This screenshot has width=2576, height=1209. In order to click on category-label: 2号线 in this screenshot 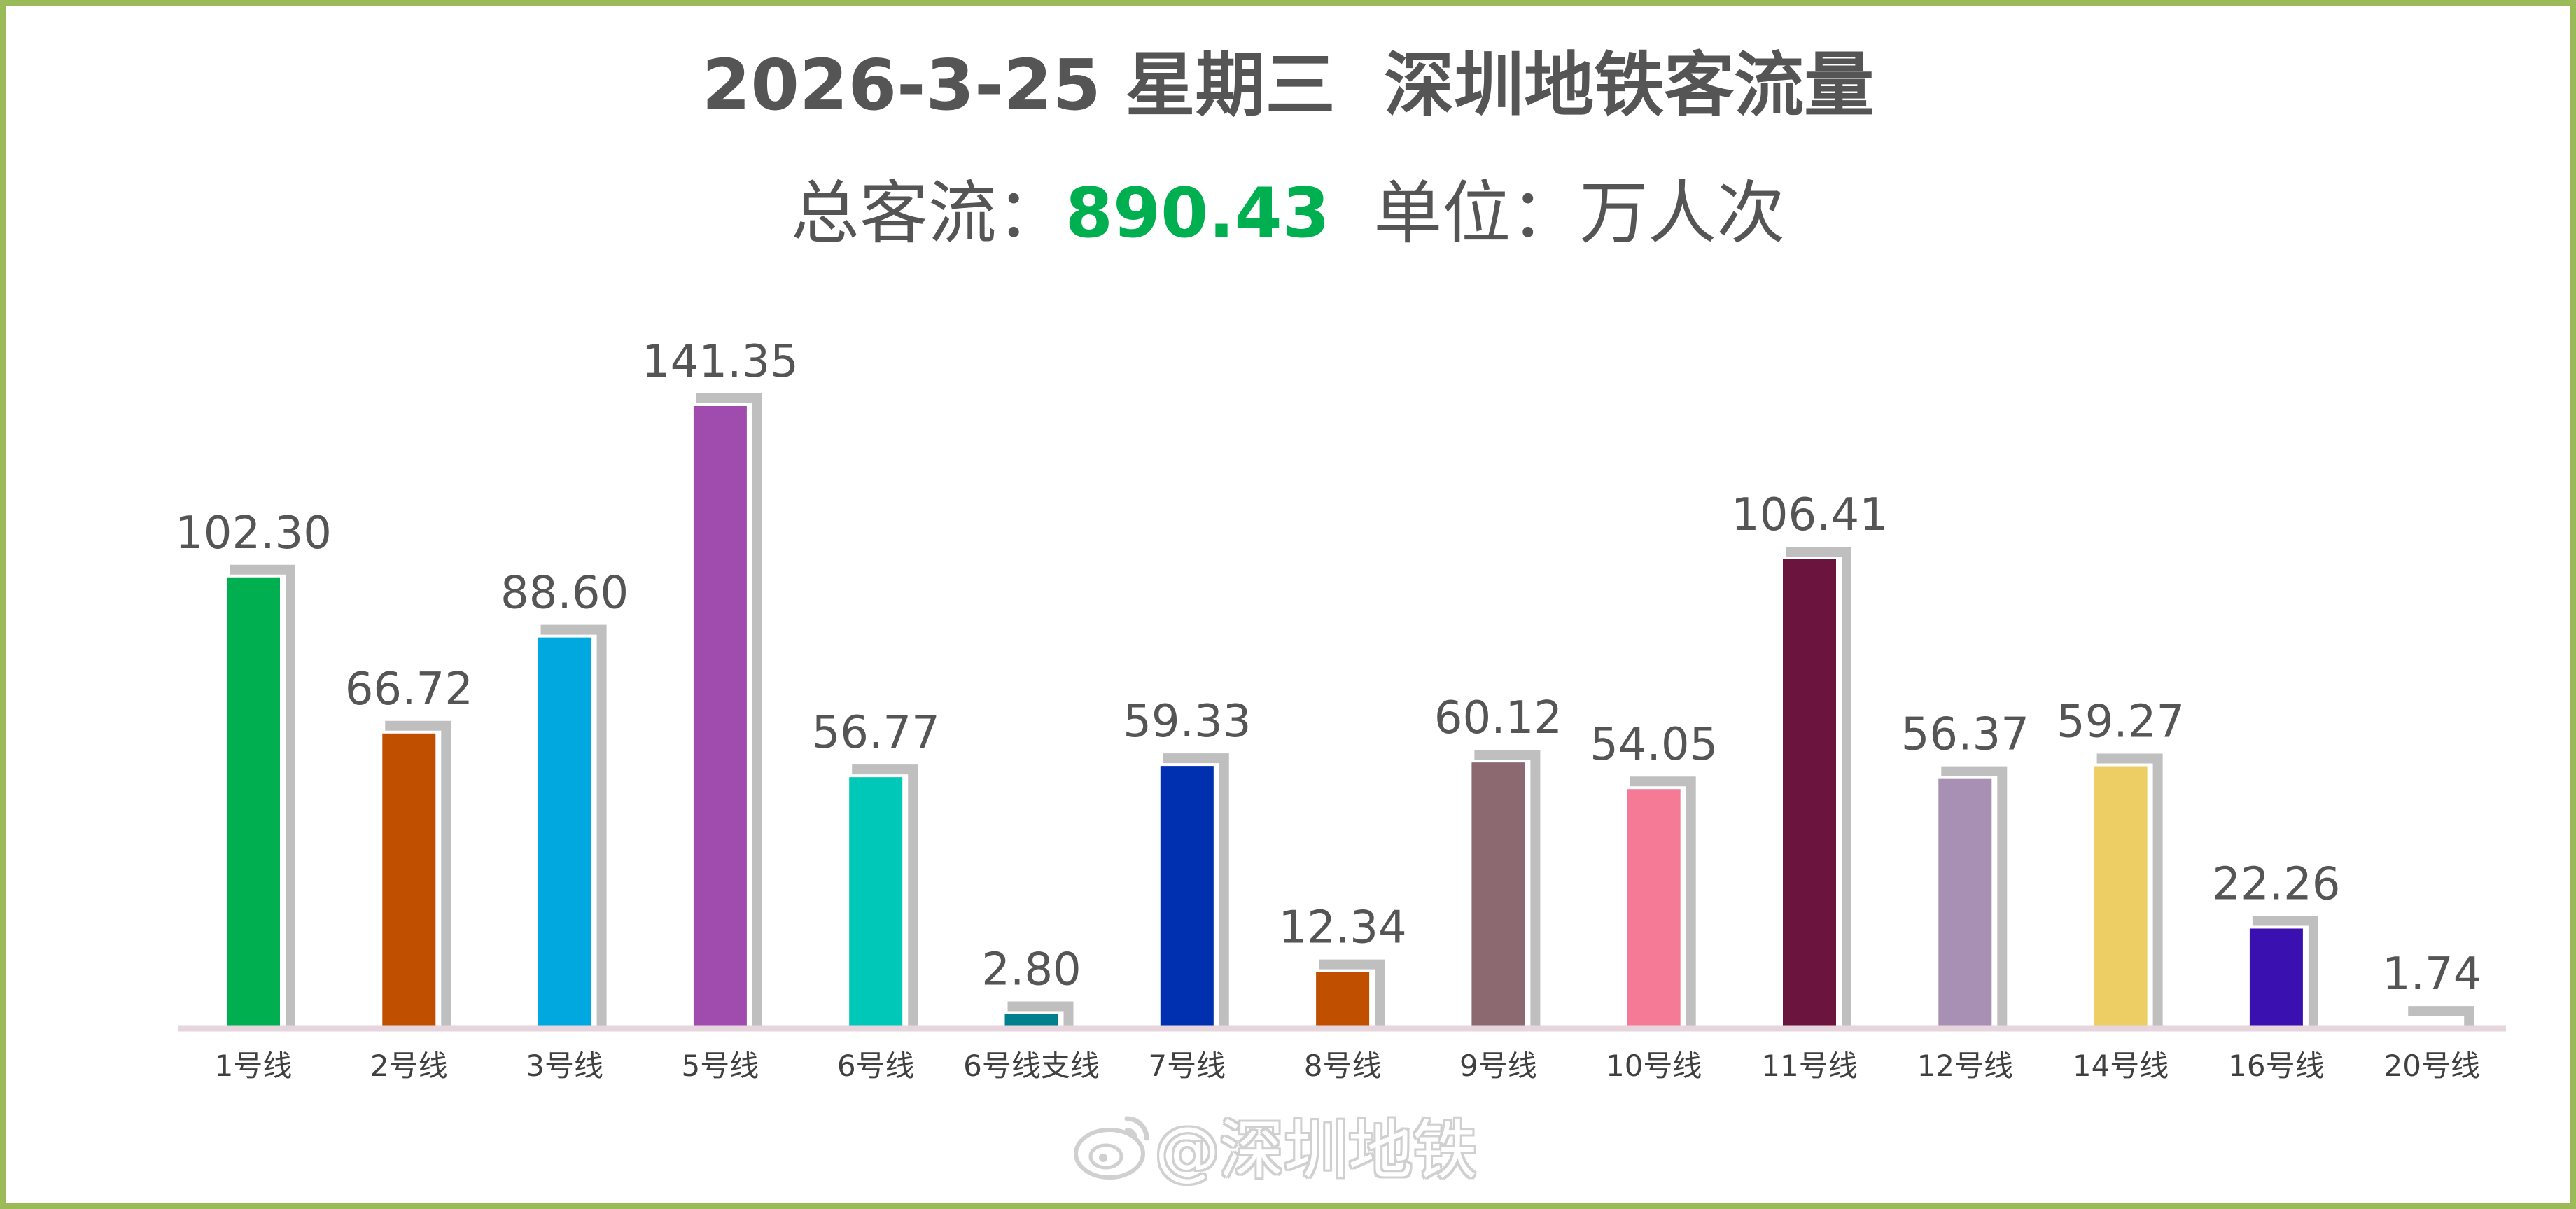, I will do `click(409, 1066)`.